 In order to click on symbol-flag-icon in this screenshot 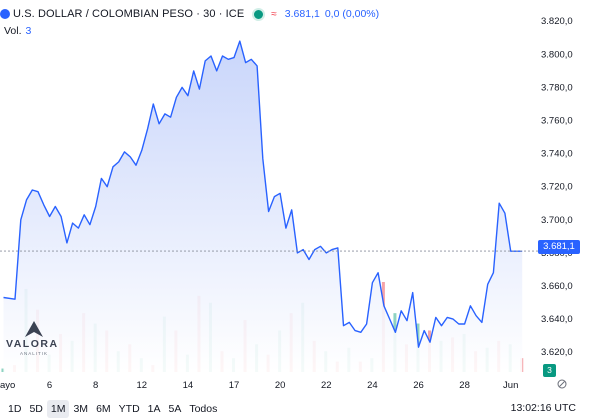, I will do `click(5, 14)`.